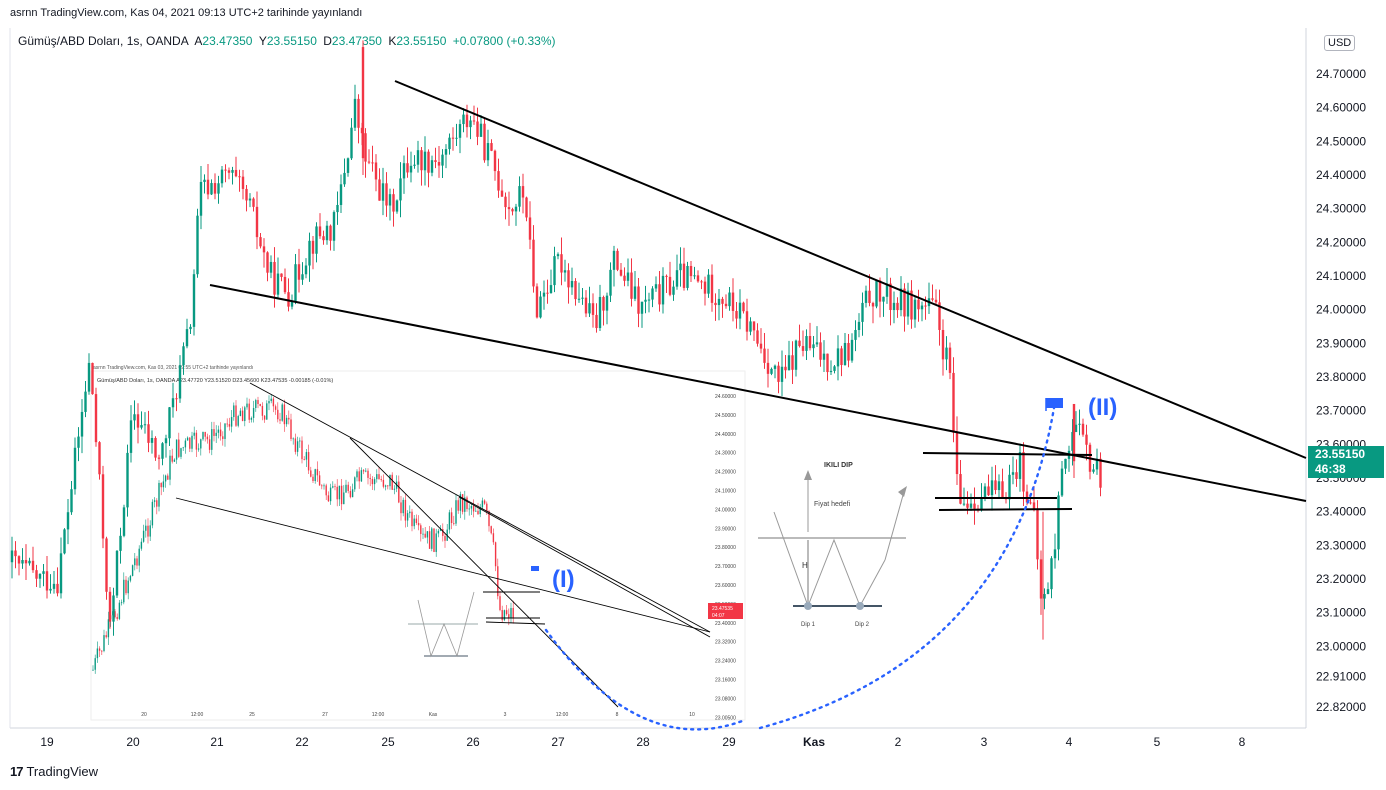 The image size is (1386, 790). Describe the element at coordinates (1007, 454) in the screenshot. I see `trendline` at that location.